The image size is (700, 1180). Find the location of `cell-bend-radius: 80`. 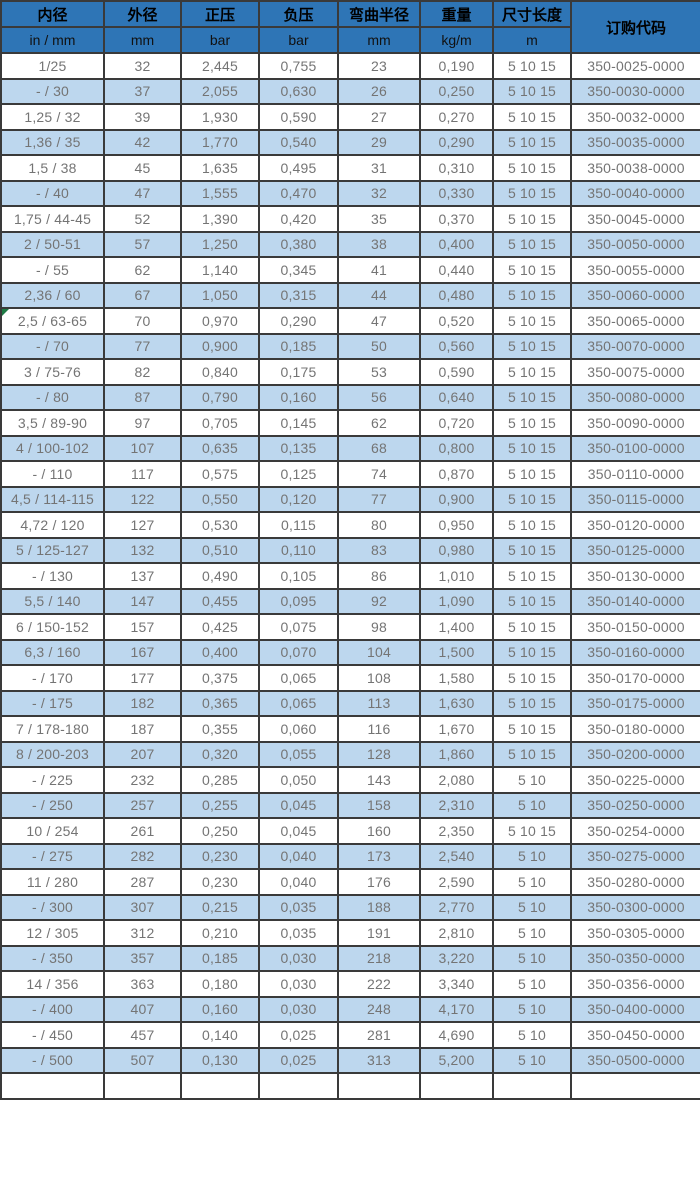

cell-bend-radius: 80 is located at coordinates (379, 525).